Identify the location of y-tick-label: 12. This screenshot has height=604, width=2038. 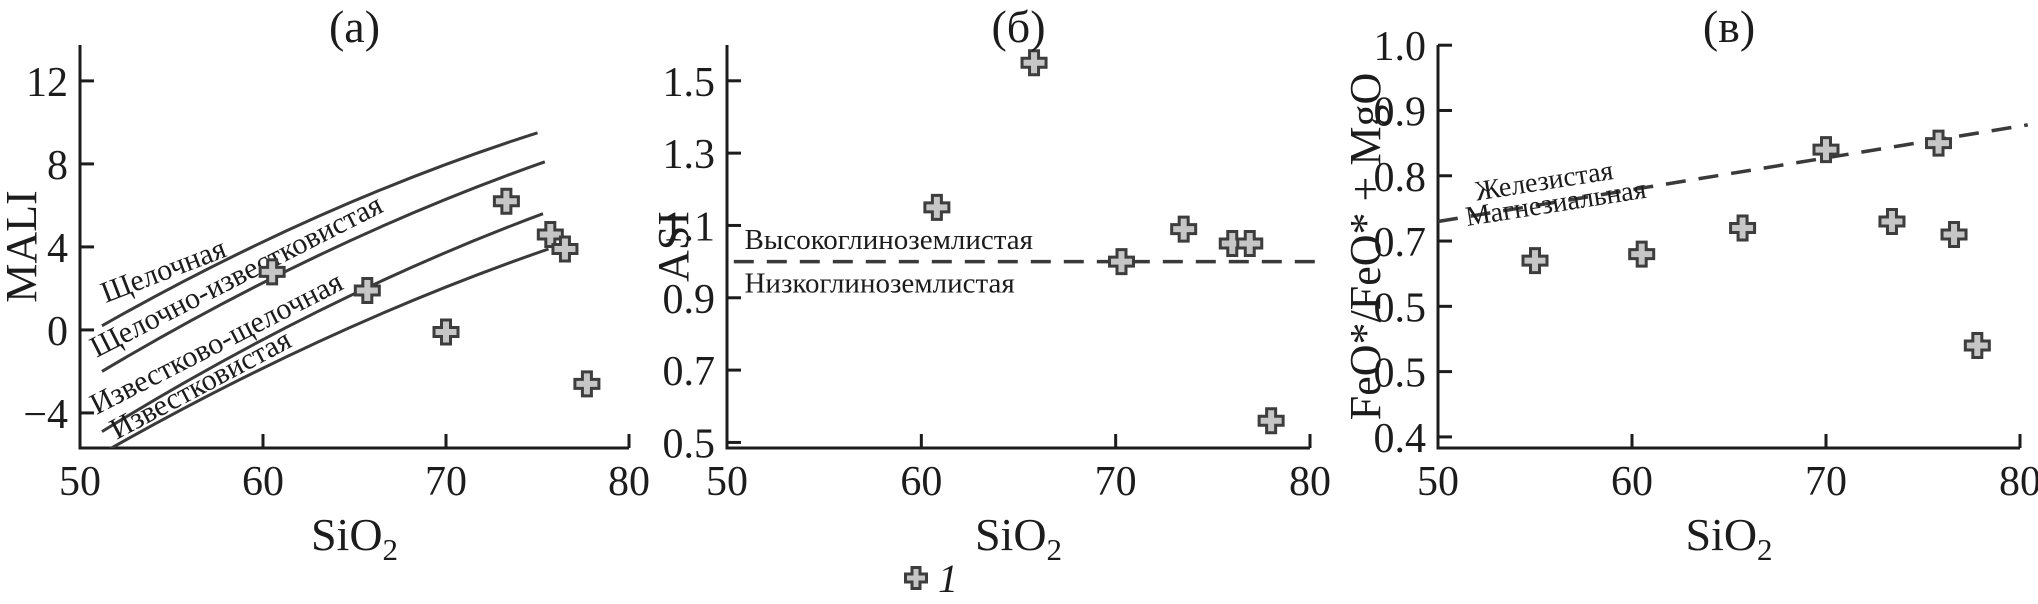
(47, 83).